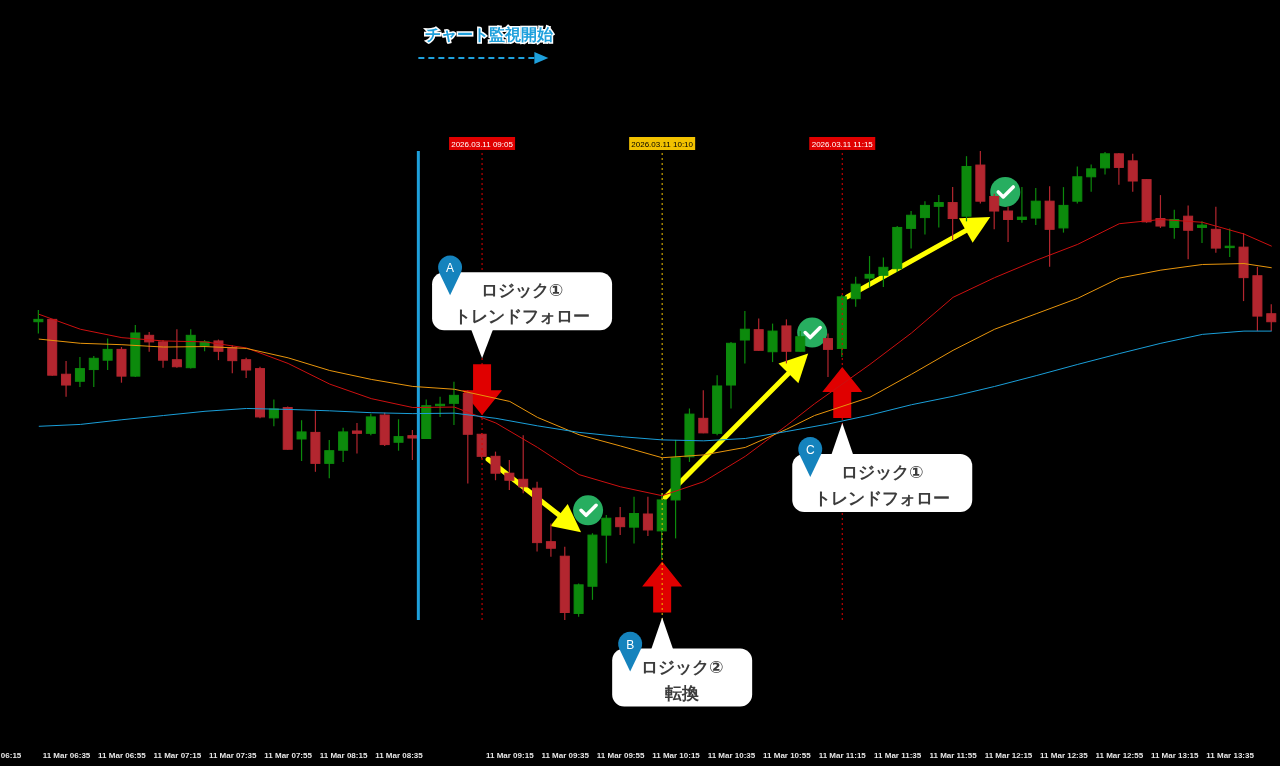 The height and width of the screenshot is (766, 1280). I want to click on x-tick-label: 11 Mar 10:55, so click(787, 755).